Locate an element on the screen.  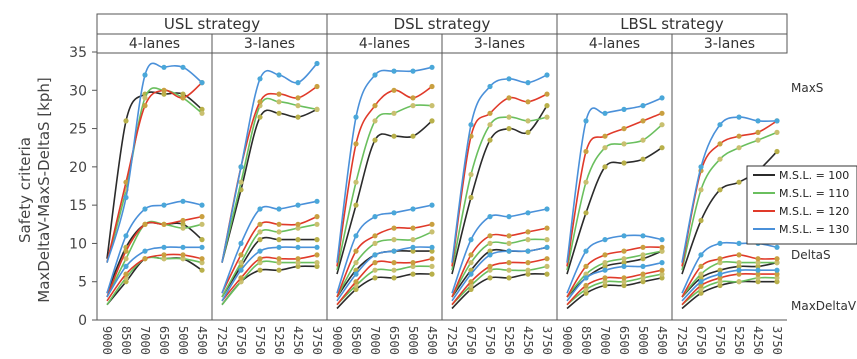
strategy-label: LBSL strategy is located at coordinates (672, 24).